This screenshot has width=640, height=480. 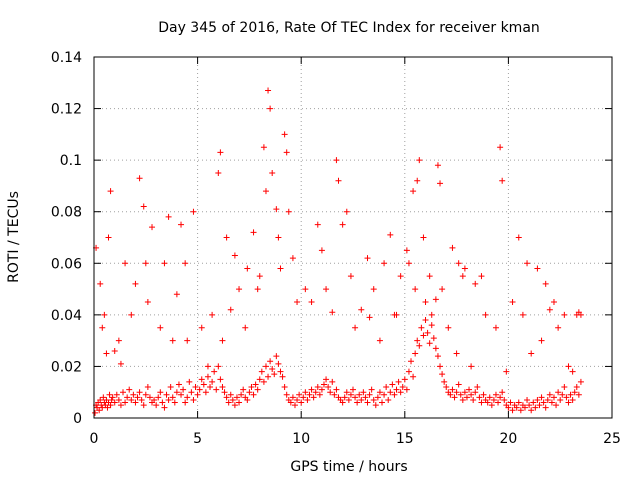 What do you see at coordinates (508, 439) in the screenshot?
I see `x-tick-label: 20` at bounding box center [508, 439].